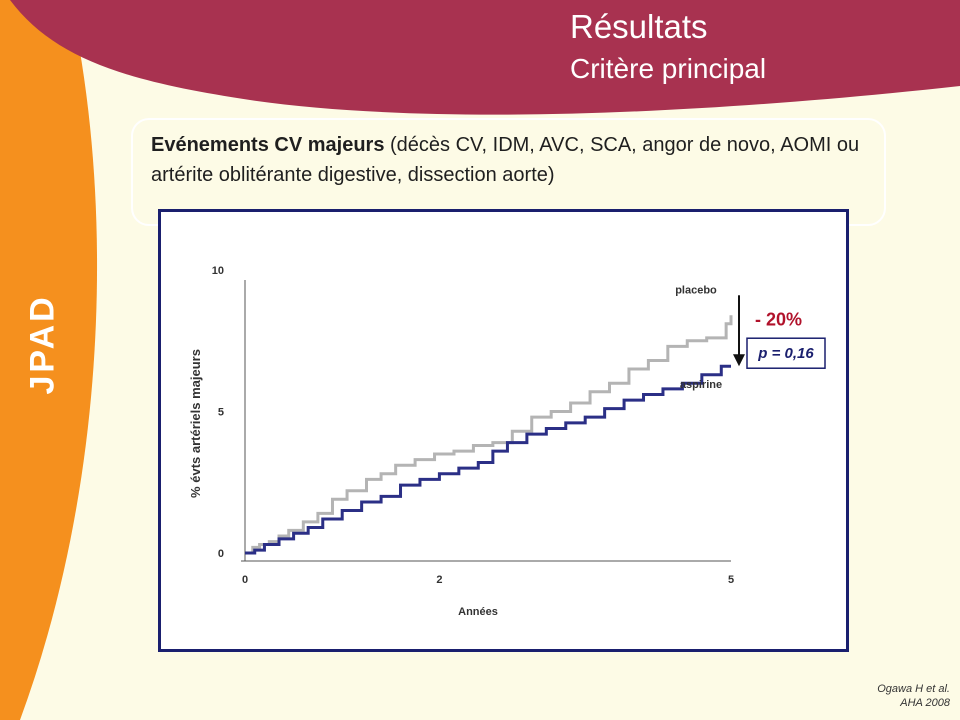 This screenshot has height=720, width=960. I want to click on series-label-placebo: placebo, so click(696, 290).